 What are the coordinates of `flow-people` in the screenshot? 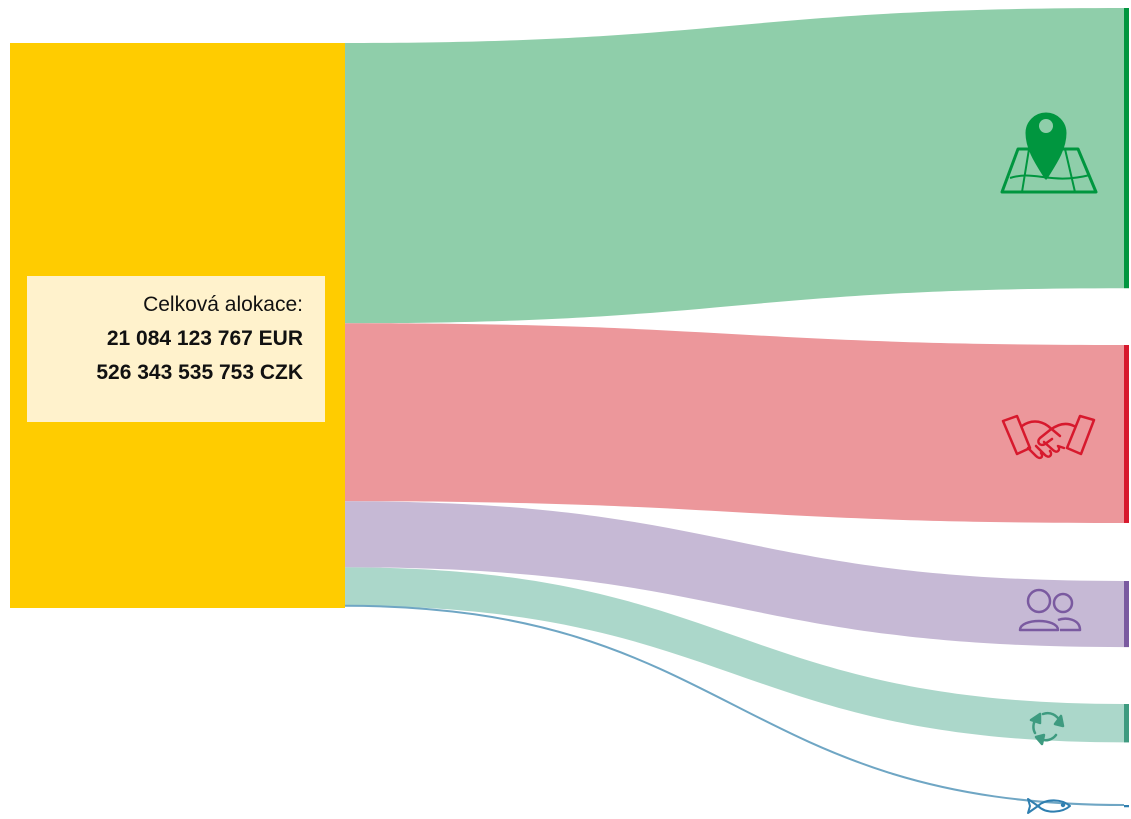 It's located at (734, 574).